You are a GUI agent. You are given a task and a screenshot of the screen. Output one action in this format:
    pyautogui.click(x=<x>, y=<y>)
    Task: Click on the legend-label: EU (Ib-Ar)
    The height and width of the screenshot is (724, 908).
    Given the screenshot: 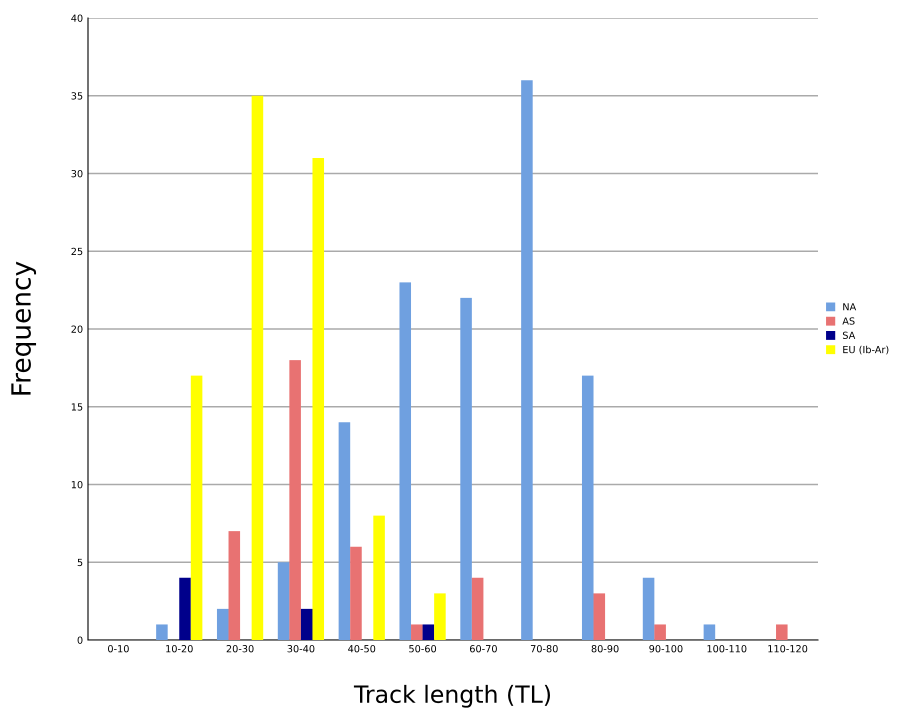 What is the action you would take?
    pyautogui.click(x=865, y=350)
    